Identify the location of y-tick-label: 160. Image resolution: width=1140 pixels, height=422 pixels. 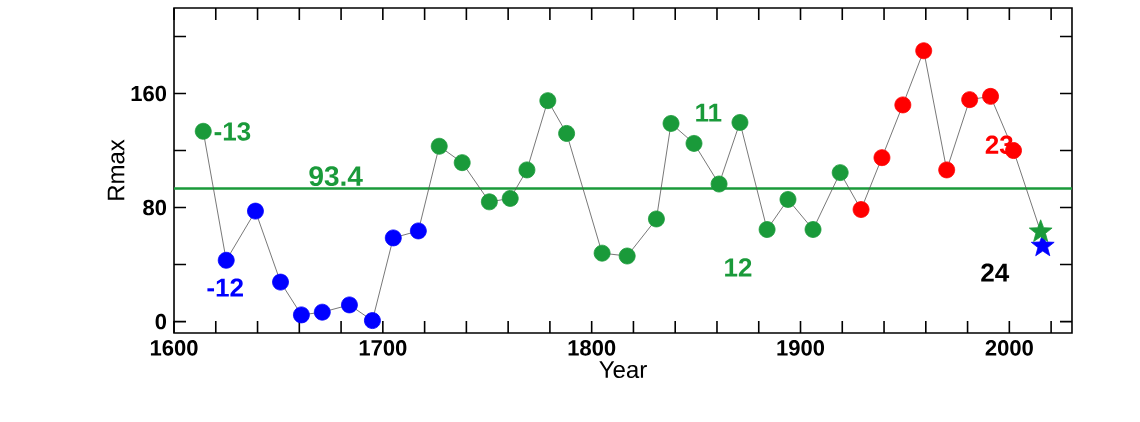
(149, 93).